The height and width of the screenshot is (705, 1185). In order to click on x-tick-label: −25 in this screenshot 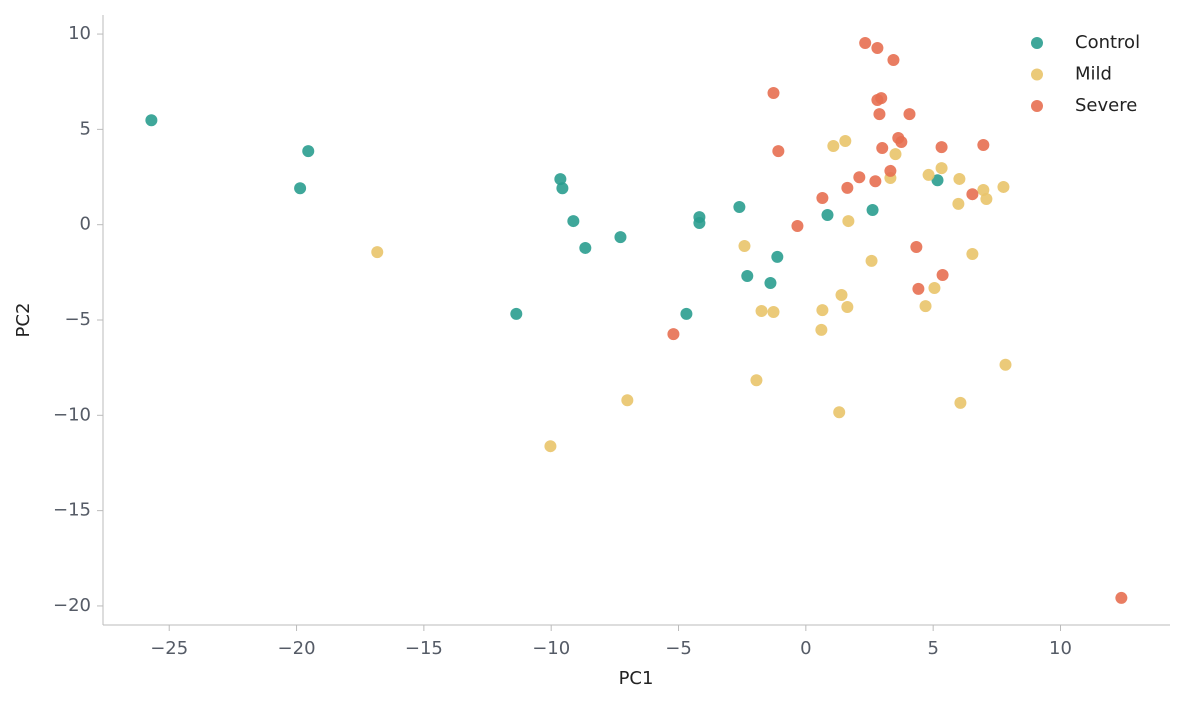, I will do `click(169, 648)`.